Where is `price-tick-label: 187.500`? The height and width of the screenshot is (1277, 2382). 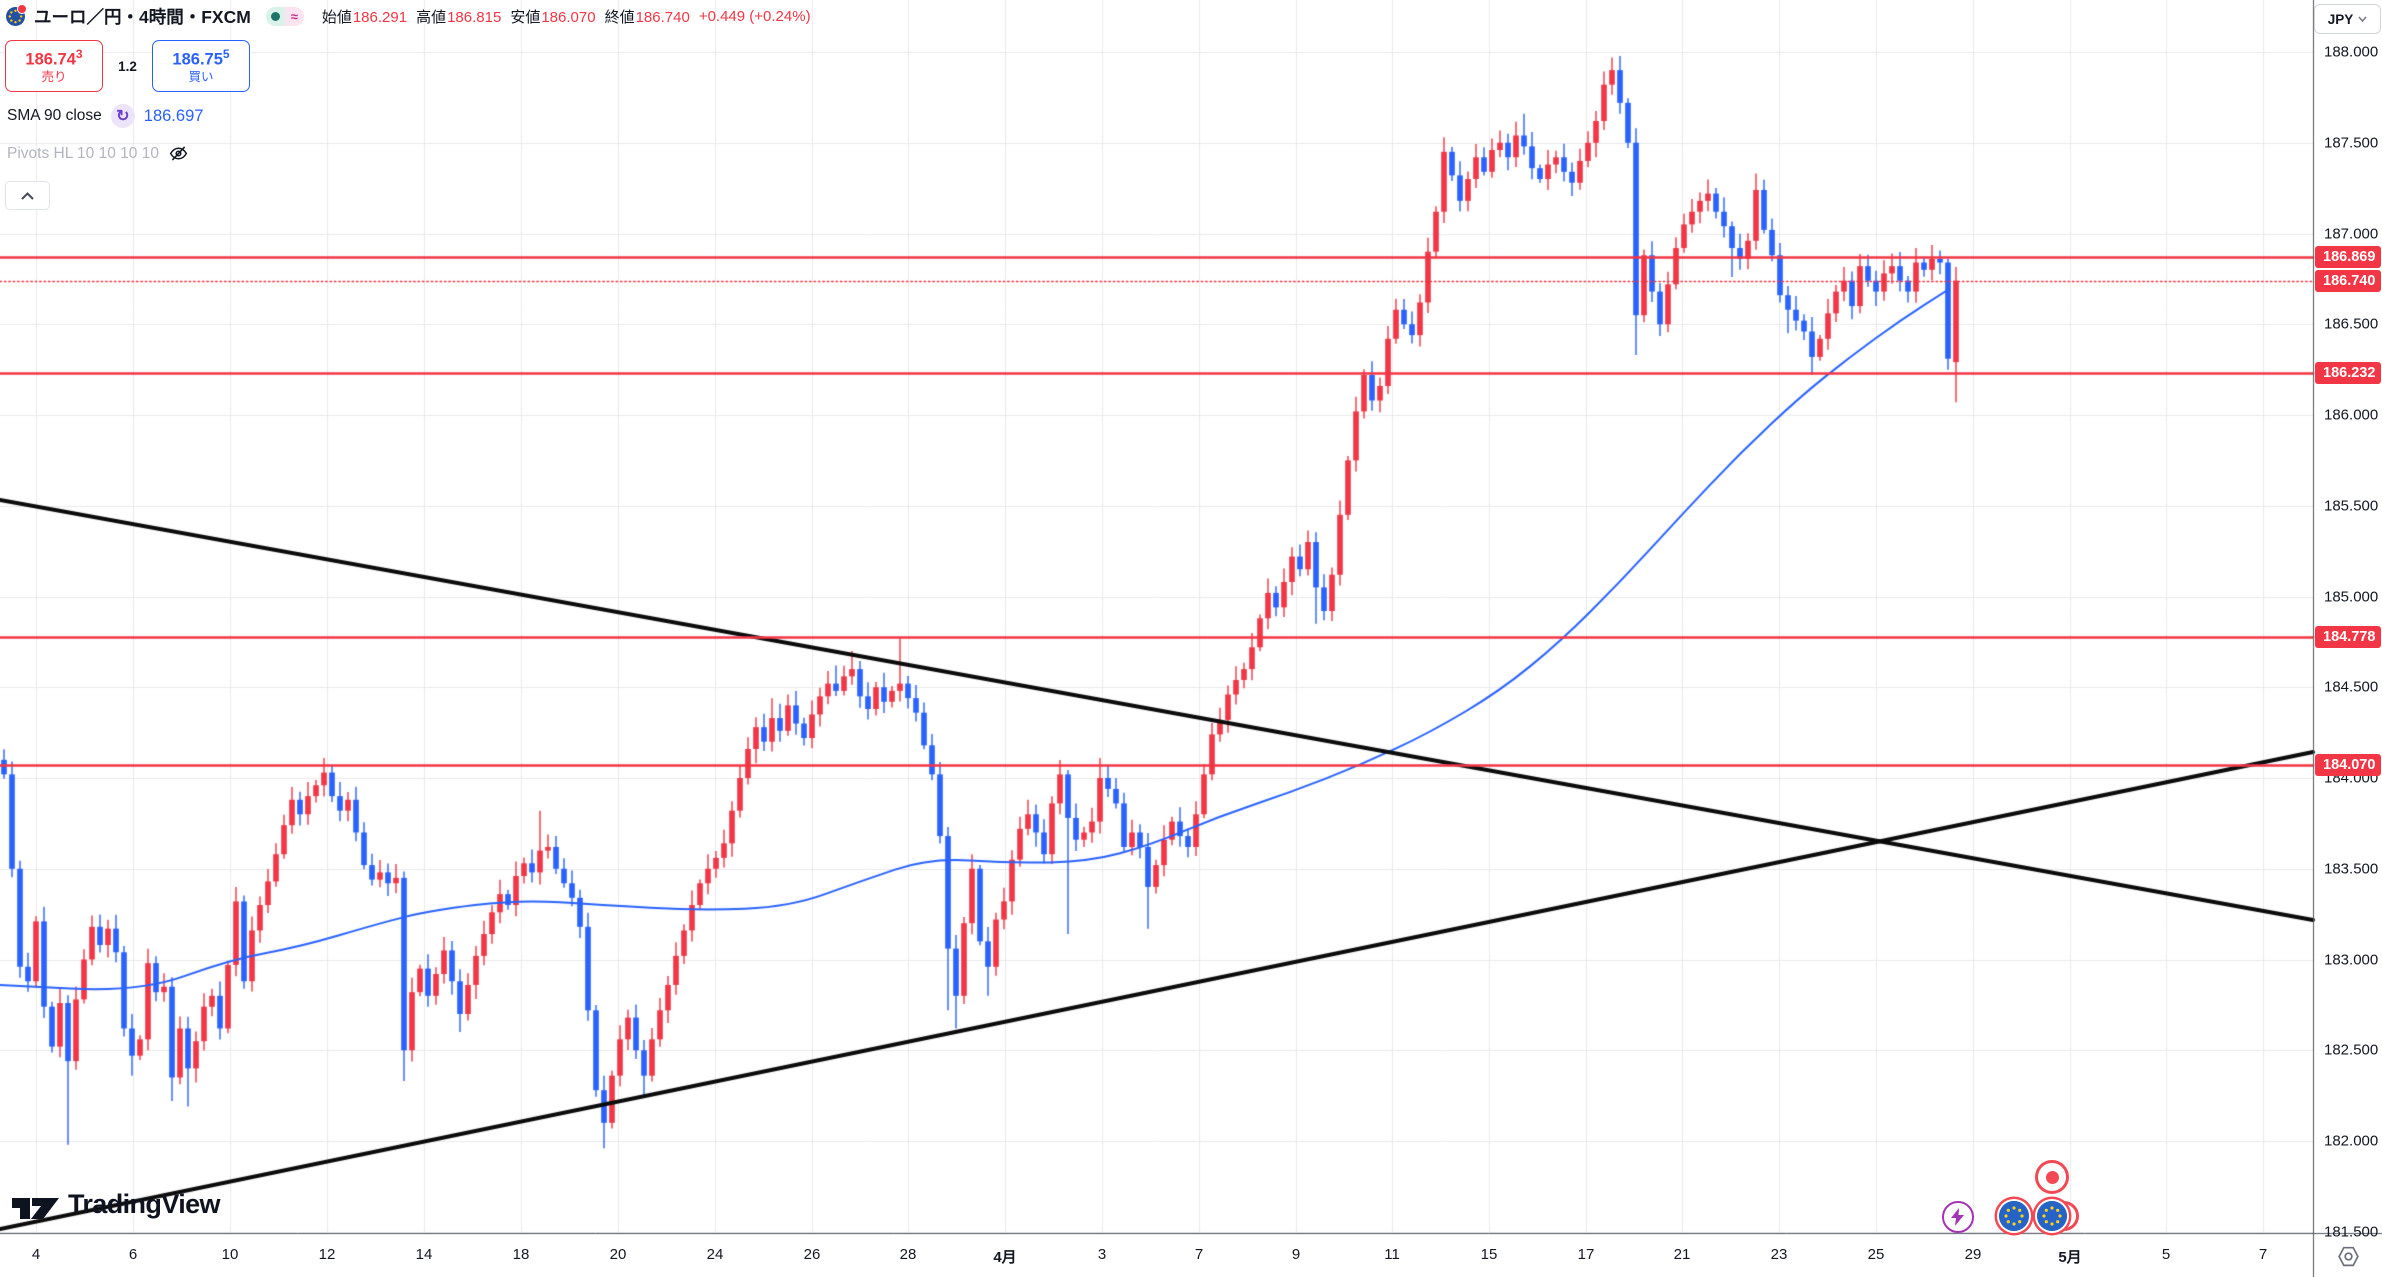
price-tick-label: 187.500 is located at coordinates (2351, 143).